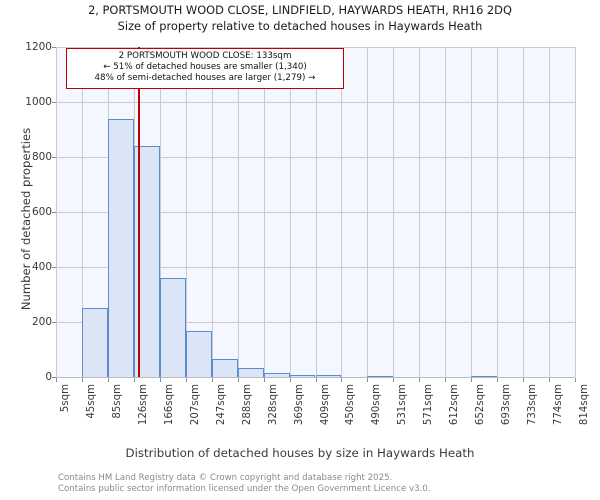 The image size is (600, 500). I want to click on x-axis-line, so click(315, 377).